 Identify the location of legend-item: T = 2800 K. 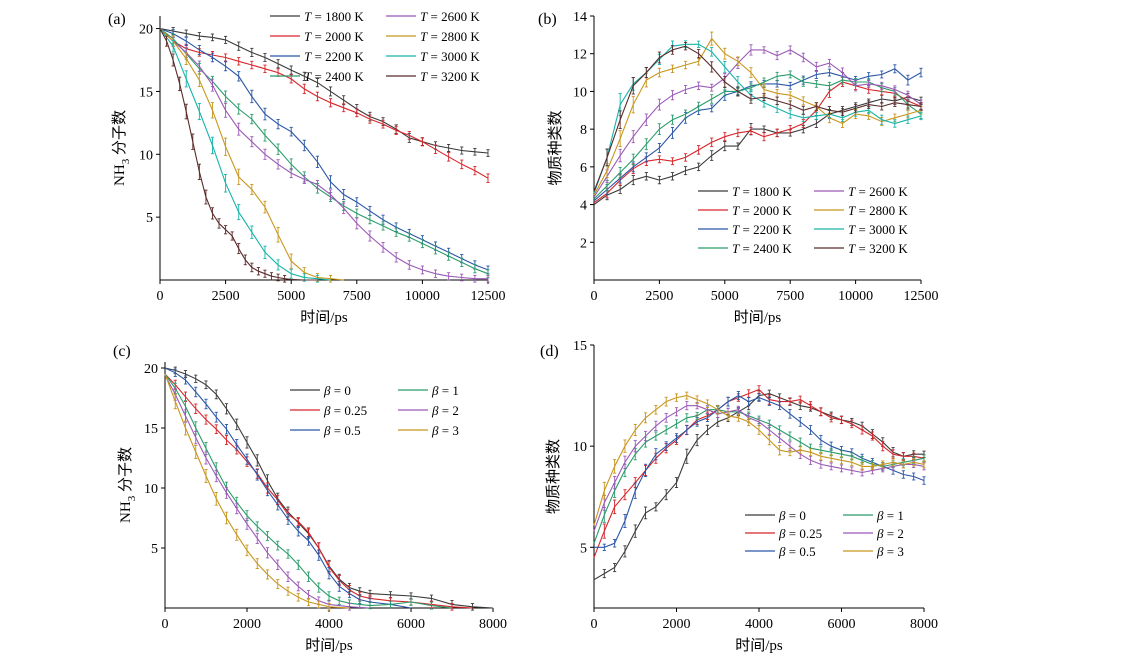
(861, 210).